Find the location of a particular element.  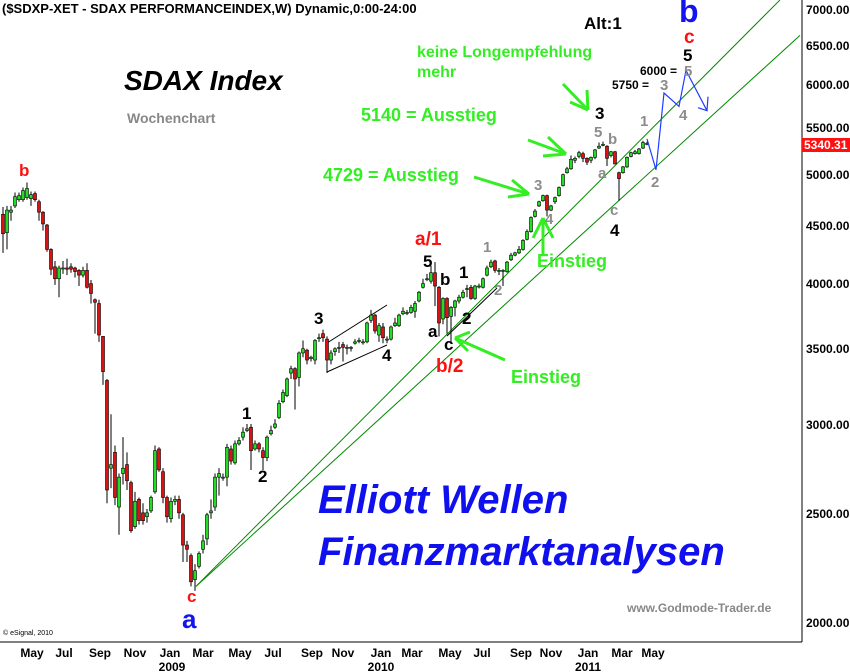

website-link: www.Godmode-Trader.de is located at coordinates (699, 608).